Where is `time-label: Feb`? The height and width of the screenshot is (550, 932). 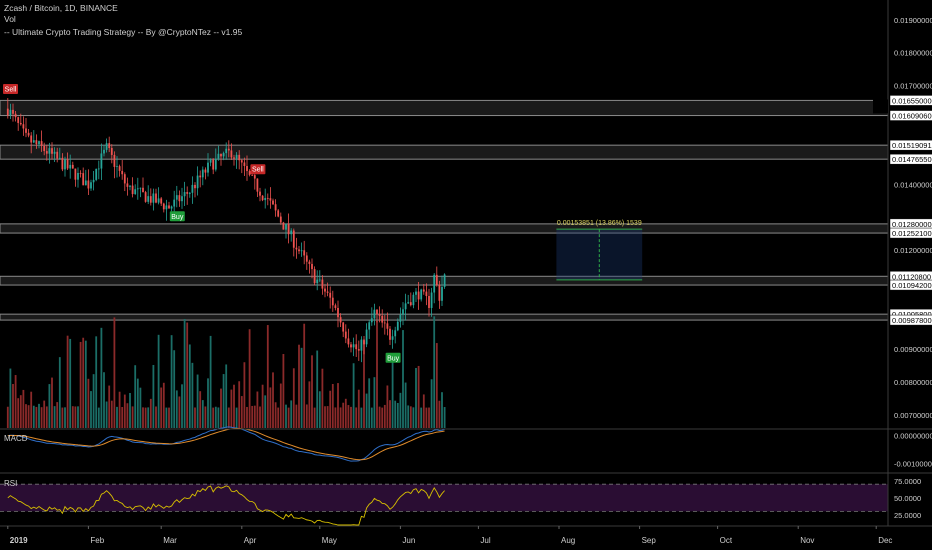 time-label: Feb is located at coordinates (97, 540).